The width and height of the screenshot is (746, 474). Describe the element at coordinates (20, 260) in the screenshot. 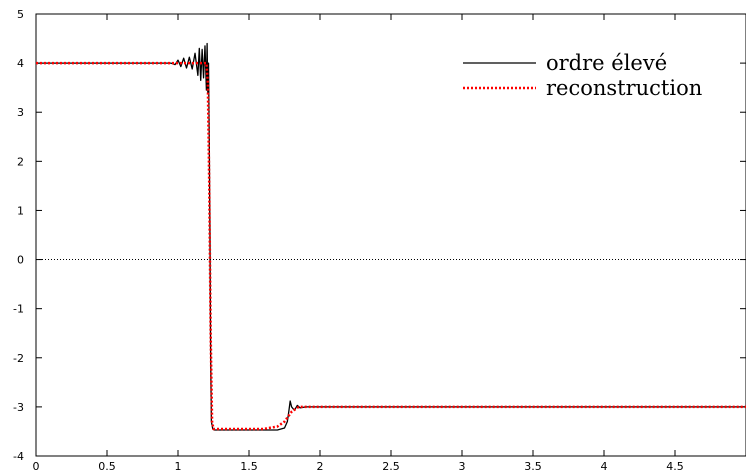

I see `y-tick-label-4: 0` at that location.